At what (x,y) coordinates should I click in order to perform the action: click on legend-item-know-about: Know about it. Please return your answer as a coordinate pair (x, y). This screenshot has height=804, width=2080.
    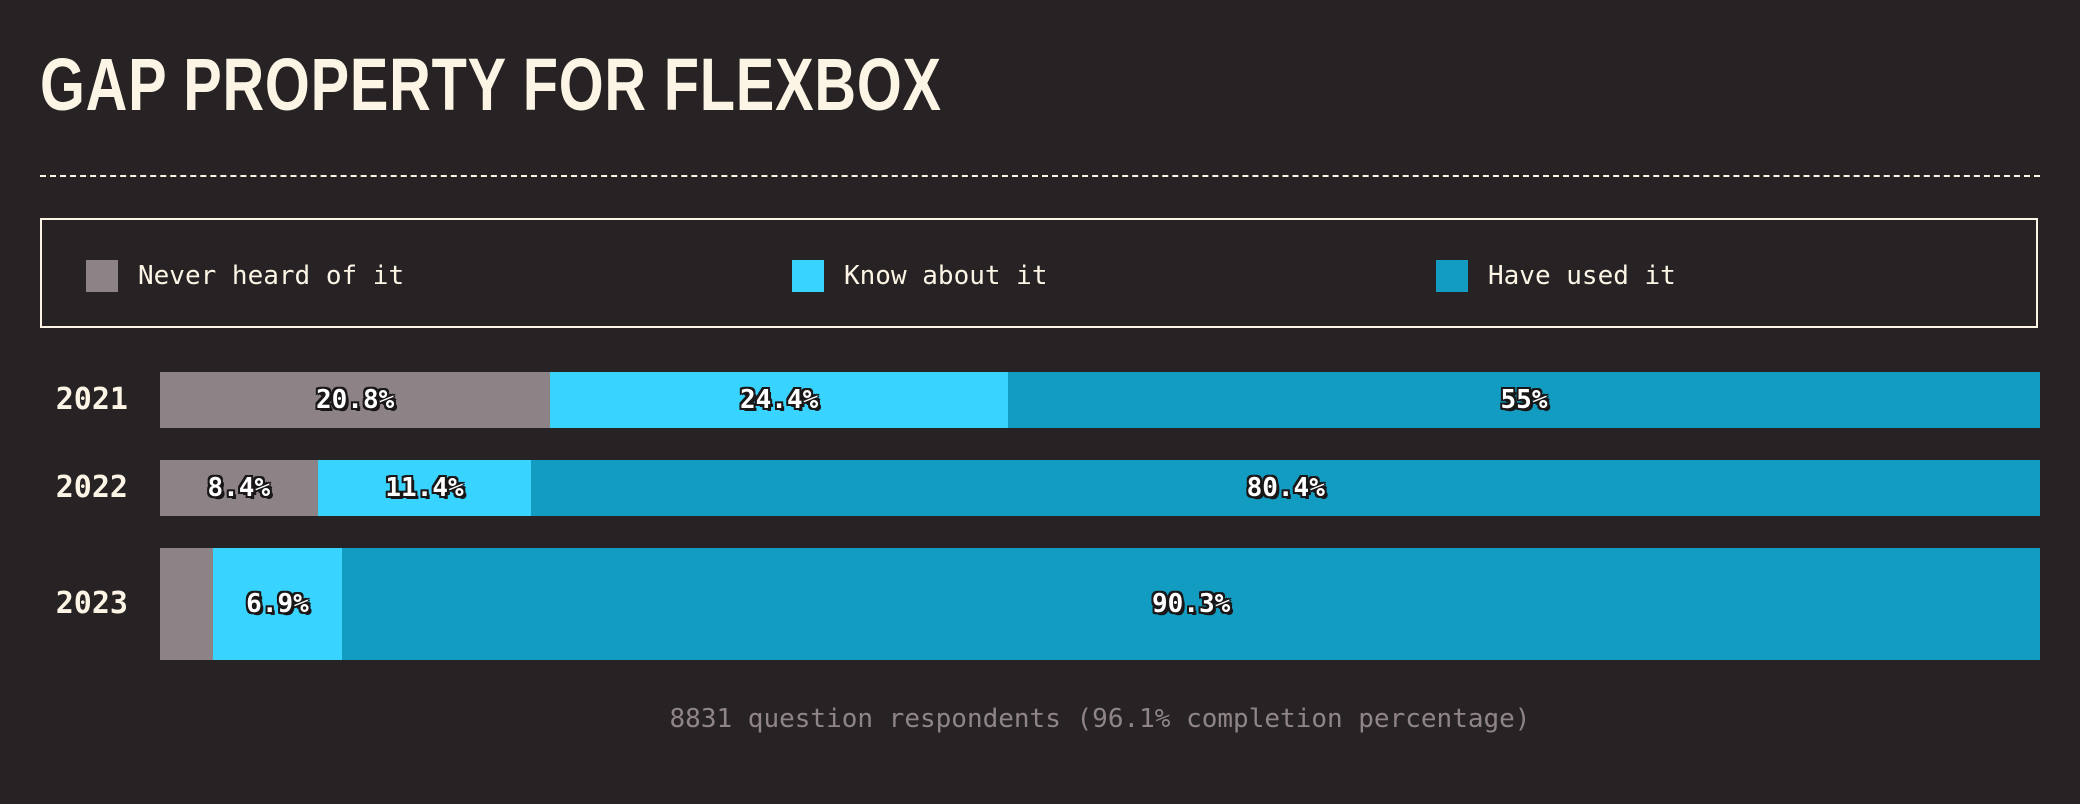
    Looking at the image, I should click on (920, 276).